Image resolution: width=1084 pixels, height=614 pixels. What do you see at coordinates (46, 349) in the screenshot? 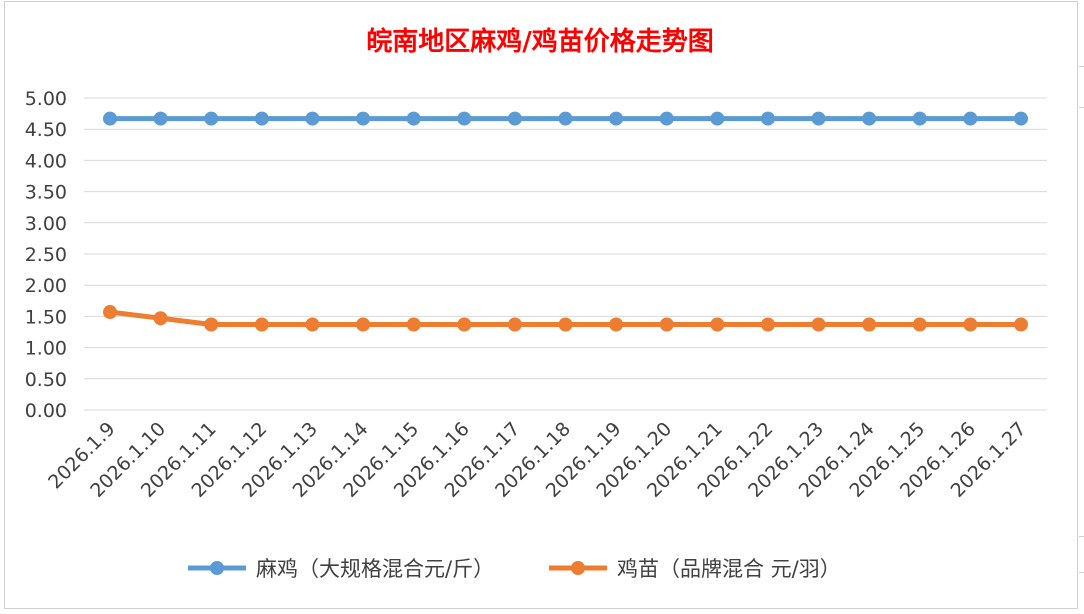
I see `y-tick-label: 1.00` at bounding box center [46, 349].